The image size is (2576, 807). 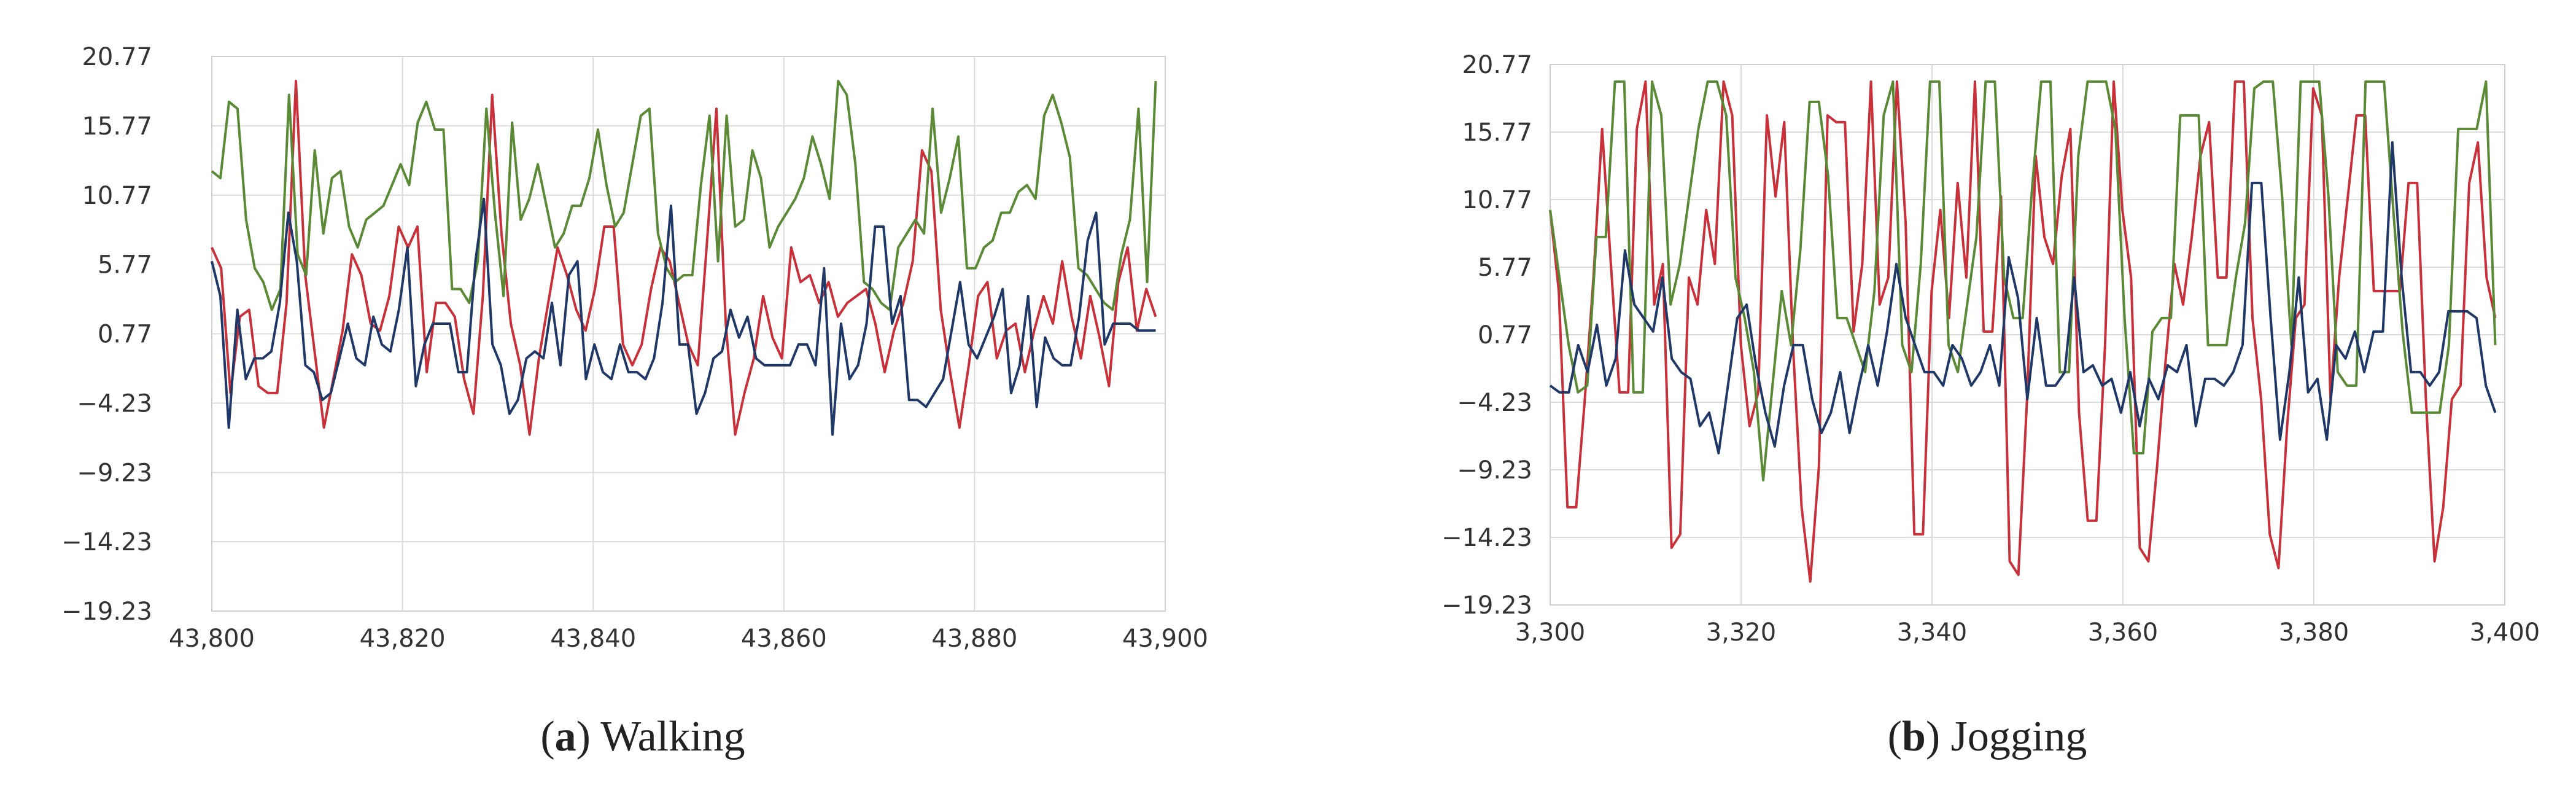 What do you see at coordinates (1932, 632) in the screenshot?
I see `x-tick-label: 3,340` at bounding box center [1932, 632].